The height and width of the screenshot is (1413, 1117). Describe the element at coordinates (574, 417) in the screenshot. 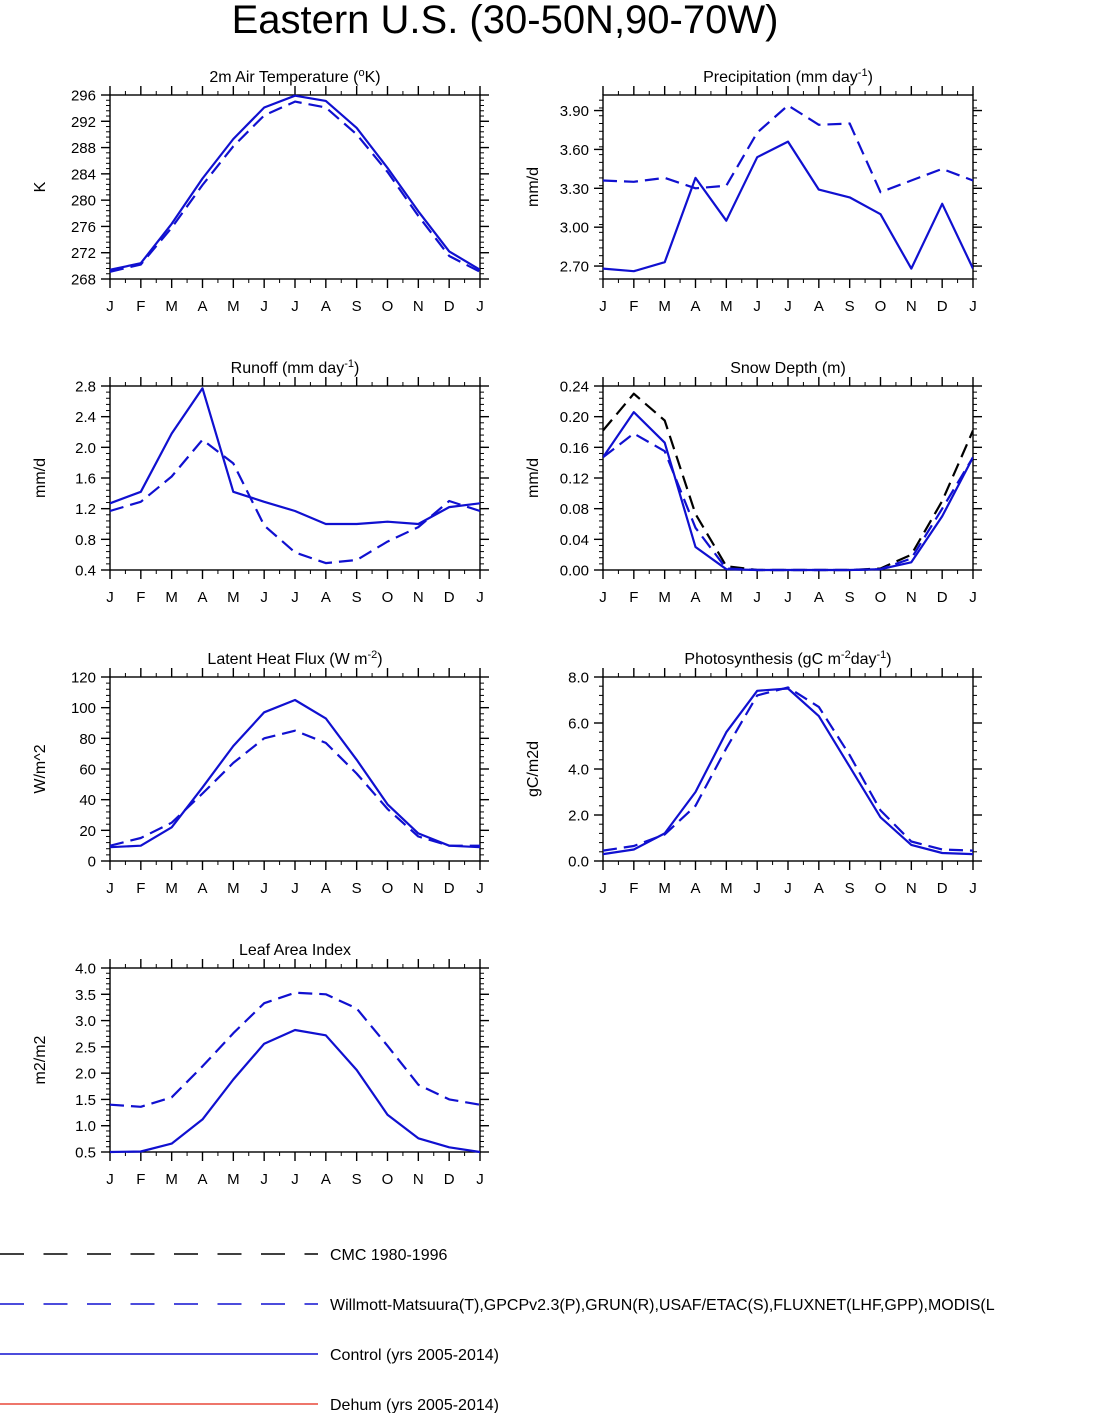

I see `y-tick-label: 0.20` at that location.